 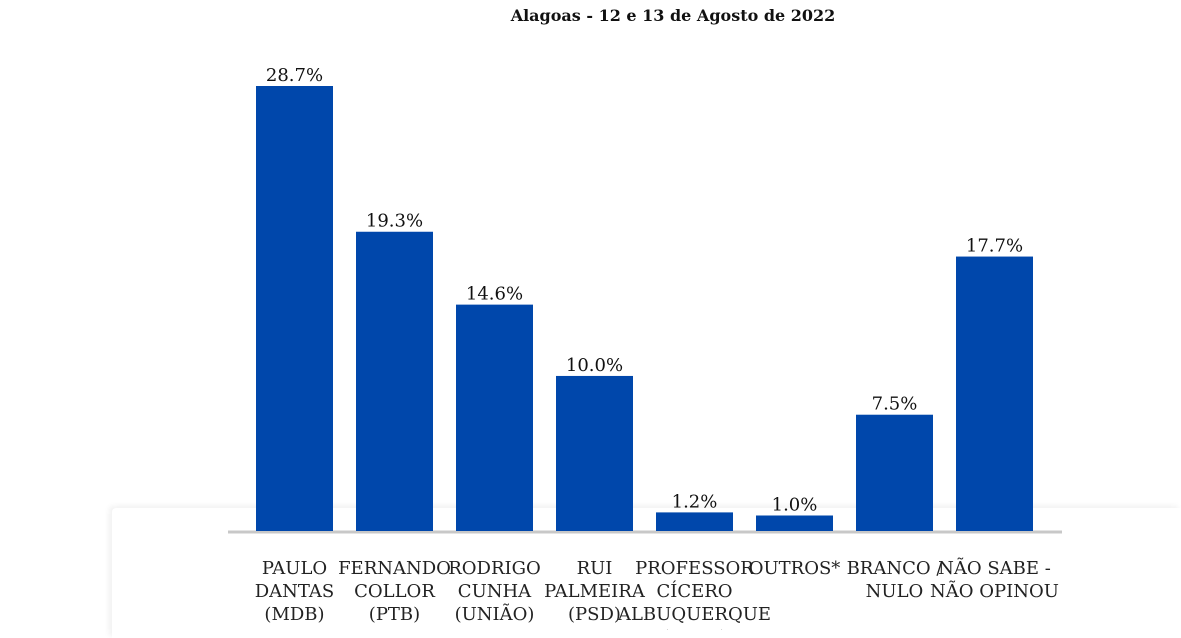 What do you see at coordinates (694, 628) in the screenshot?
I see `category-label-4-line-3: (PSOL)` at bounding box center [694, 628].